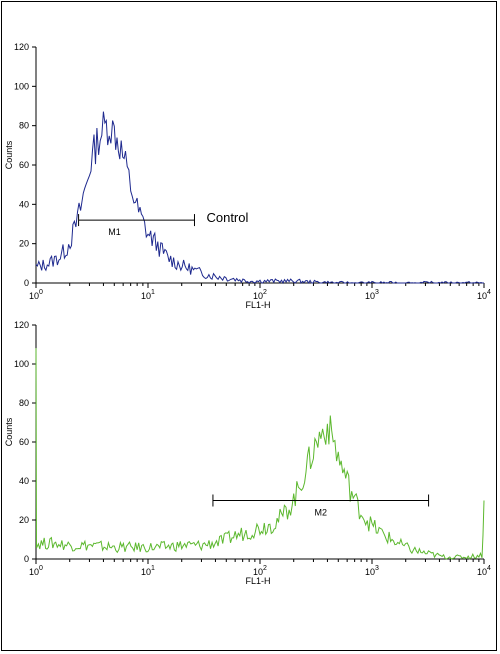 The height and width of the screenshot is (654, 500). What do you see at coordinates (227, 217) in the screenshot?
I see `control-annotation: Control` at bounding box center [227, 217].